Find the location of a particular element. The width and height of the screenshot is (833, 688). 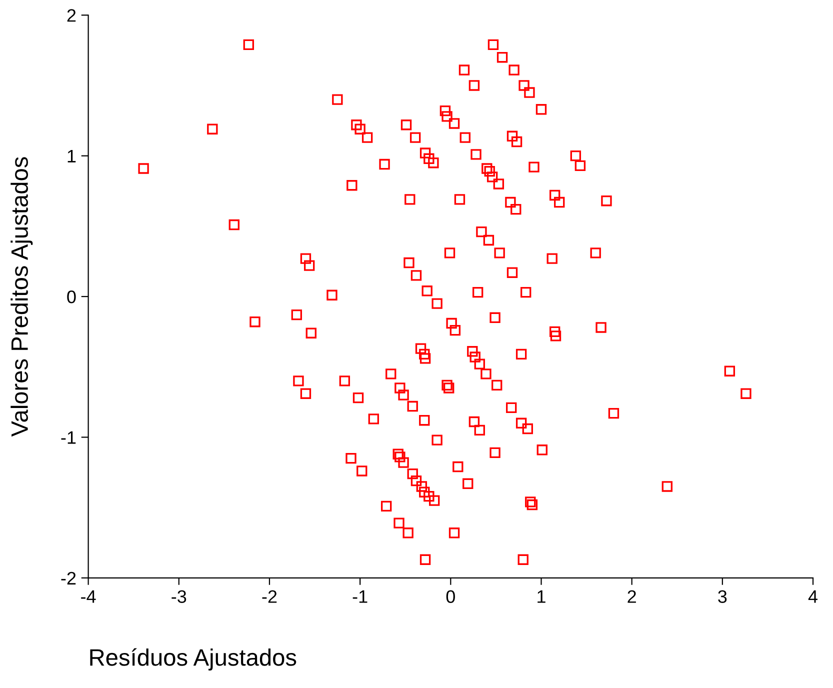

x-tick-label: 1 is located at coordinates (542, 596).